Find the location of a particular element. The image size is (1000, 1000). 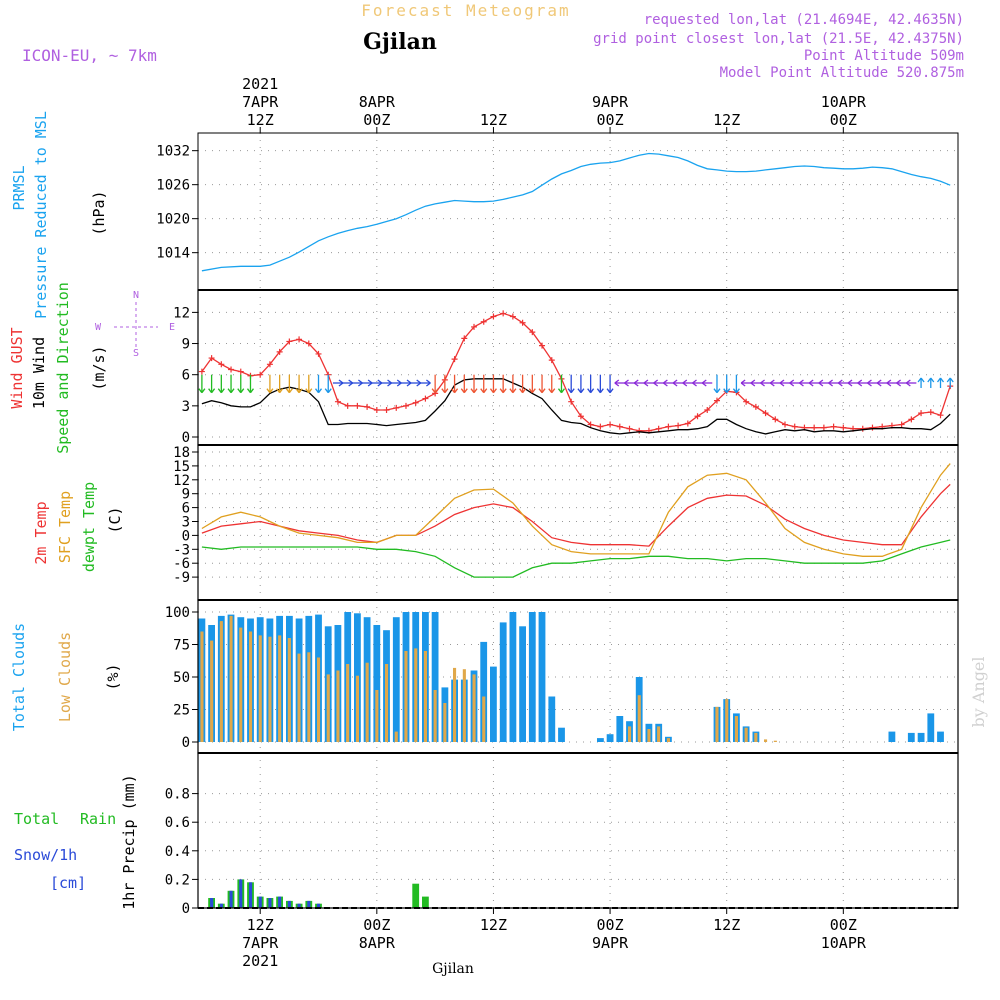

pressure-ytick-label: 1026 is located at coordinates (173, 186).